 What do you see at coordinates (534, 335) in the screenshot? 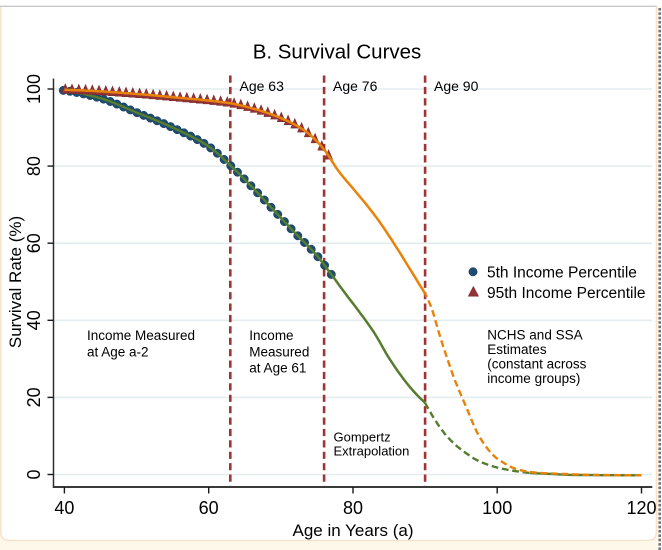
I see `svg-text: NCHS and SSA` at bounding box center [534, 335].